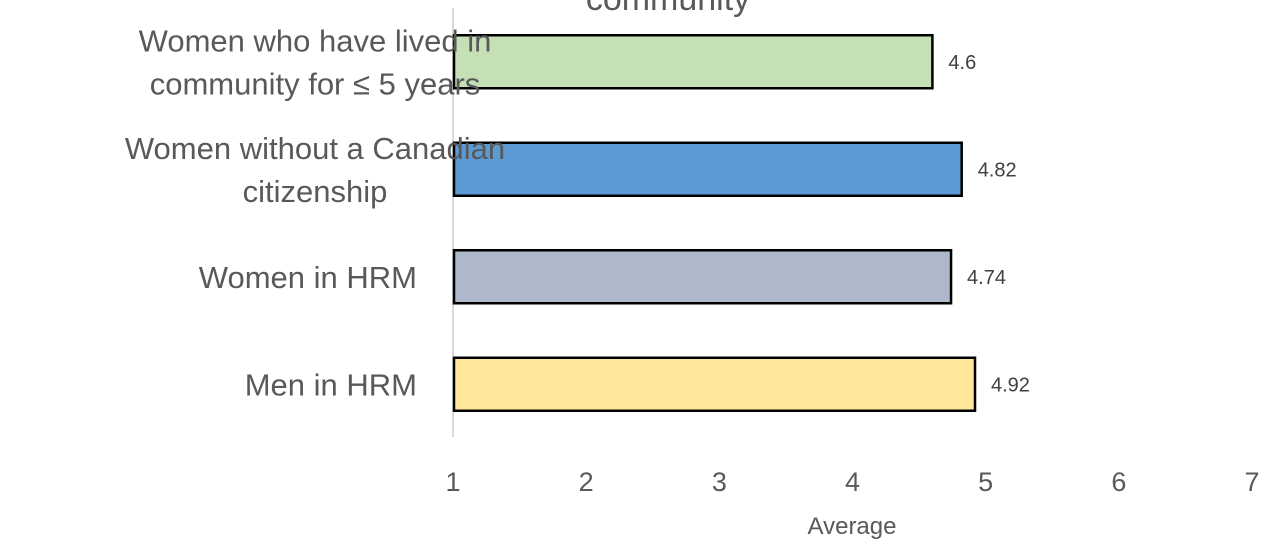 The image size is (1278, 546). Describe the element at coordinates (308, 277) in the screenshot. I see `category-label: Women in HRM` at that location.